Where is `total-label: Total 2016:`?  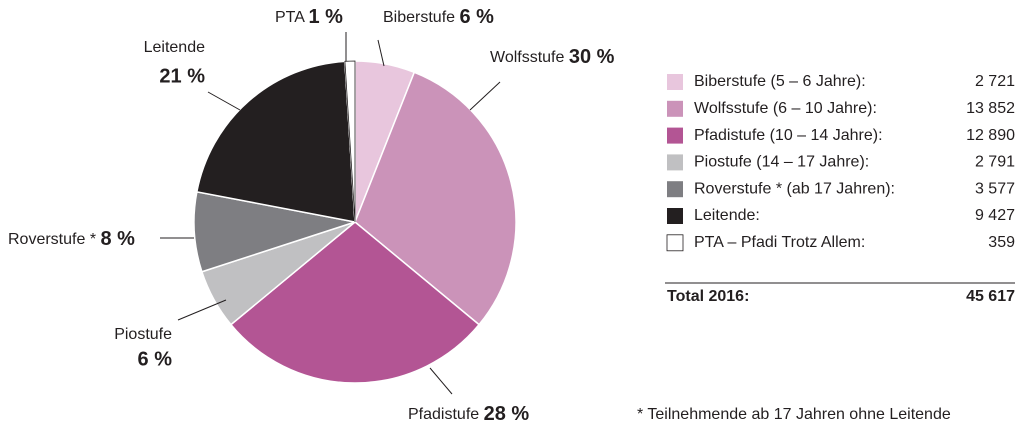
total-label: Total 2016: is located at coordinates (708, 296).